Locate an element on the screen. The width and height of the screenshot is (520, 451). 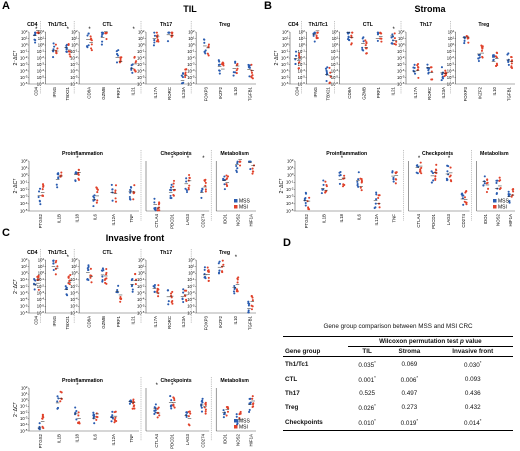
gene-label: PTGS2 is located at coordinates (40, 220).